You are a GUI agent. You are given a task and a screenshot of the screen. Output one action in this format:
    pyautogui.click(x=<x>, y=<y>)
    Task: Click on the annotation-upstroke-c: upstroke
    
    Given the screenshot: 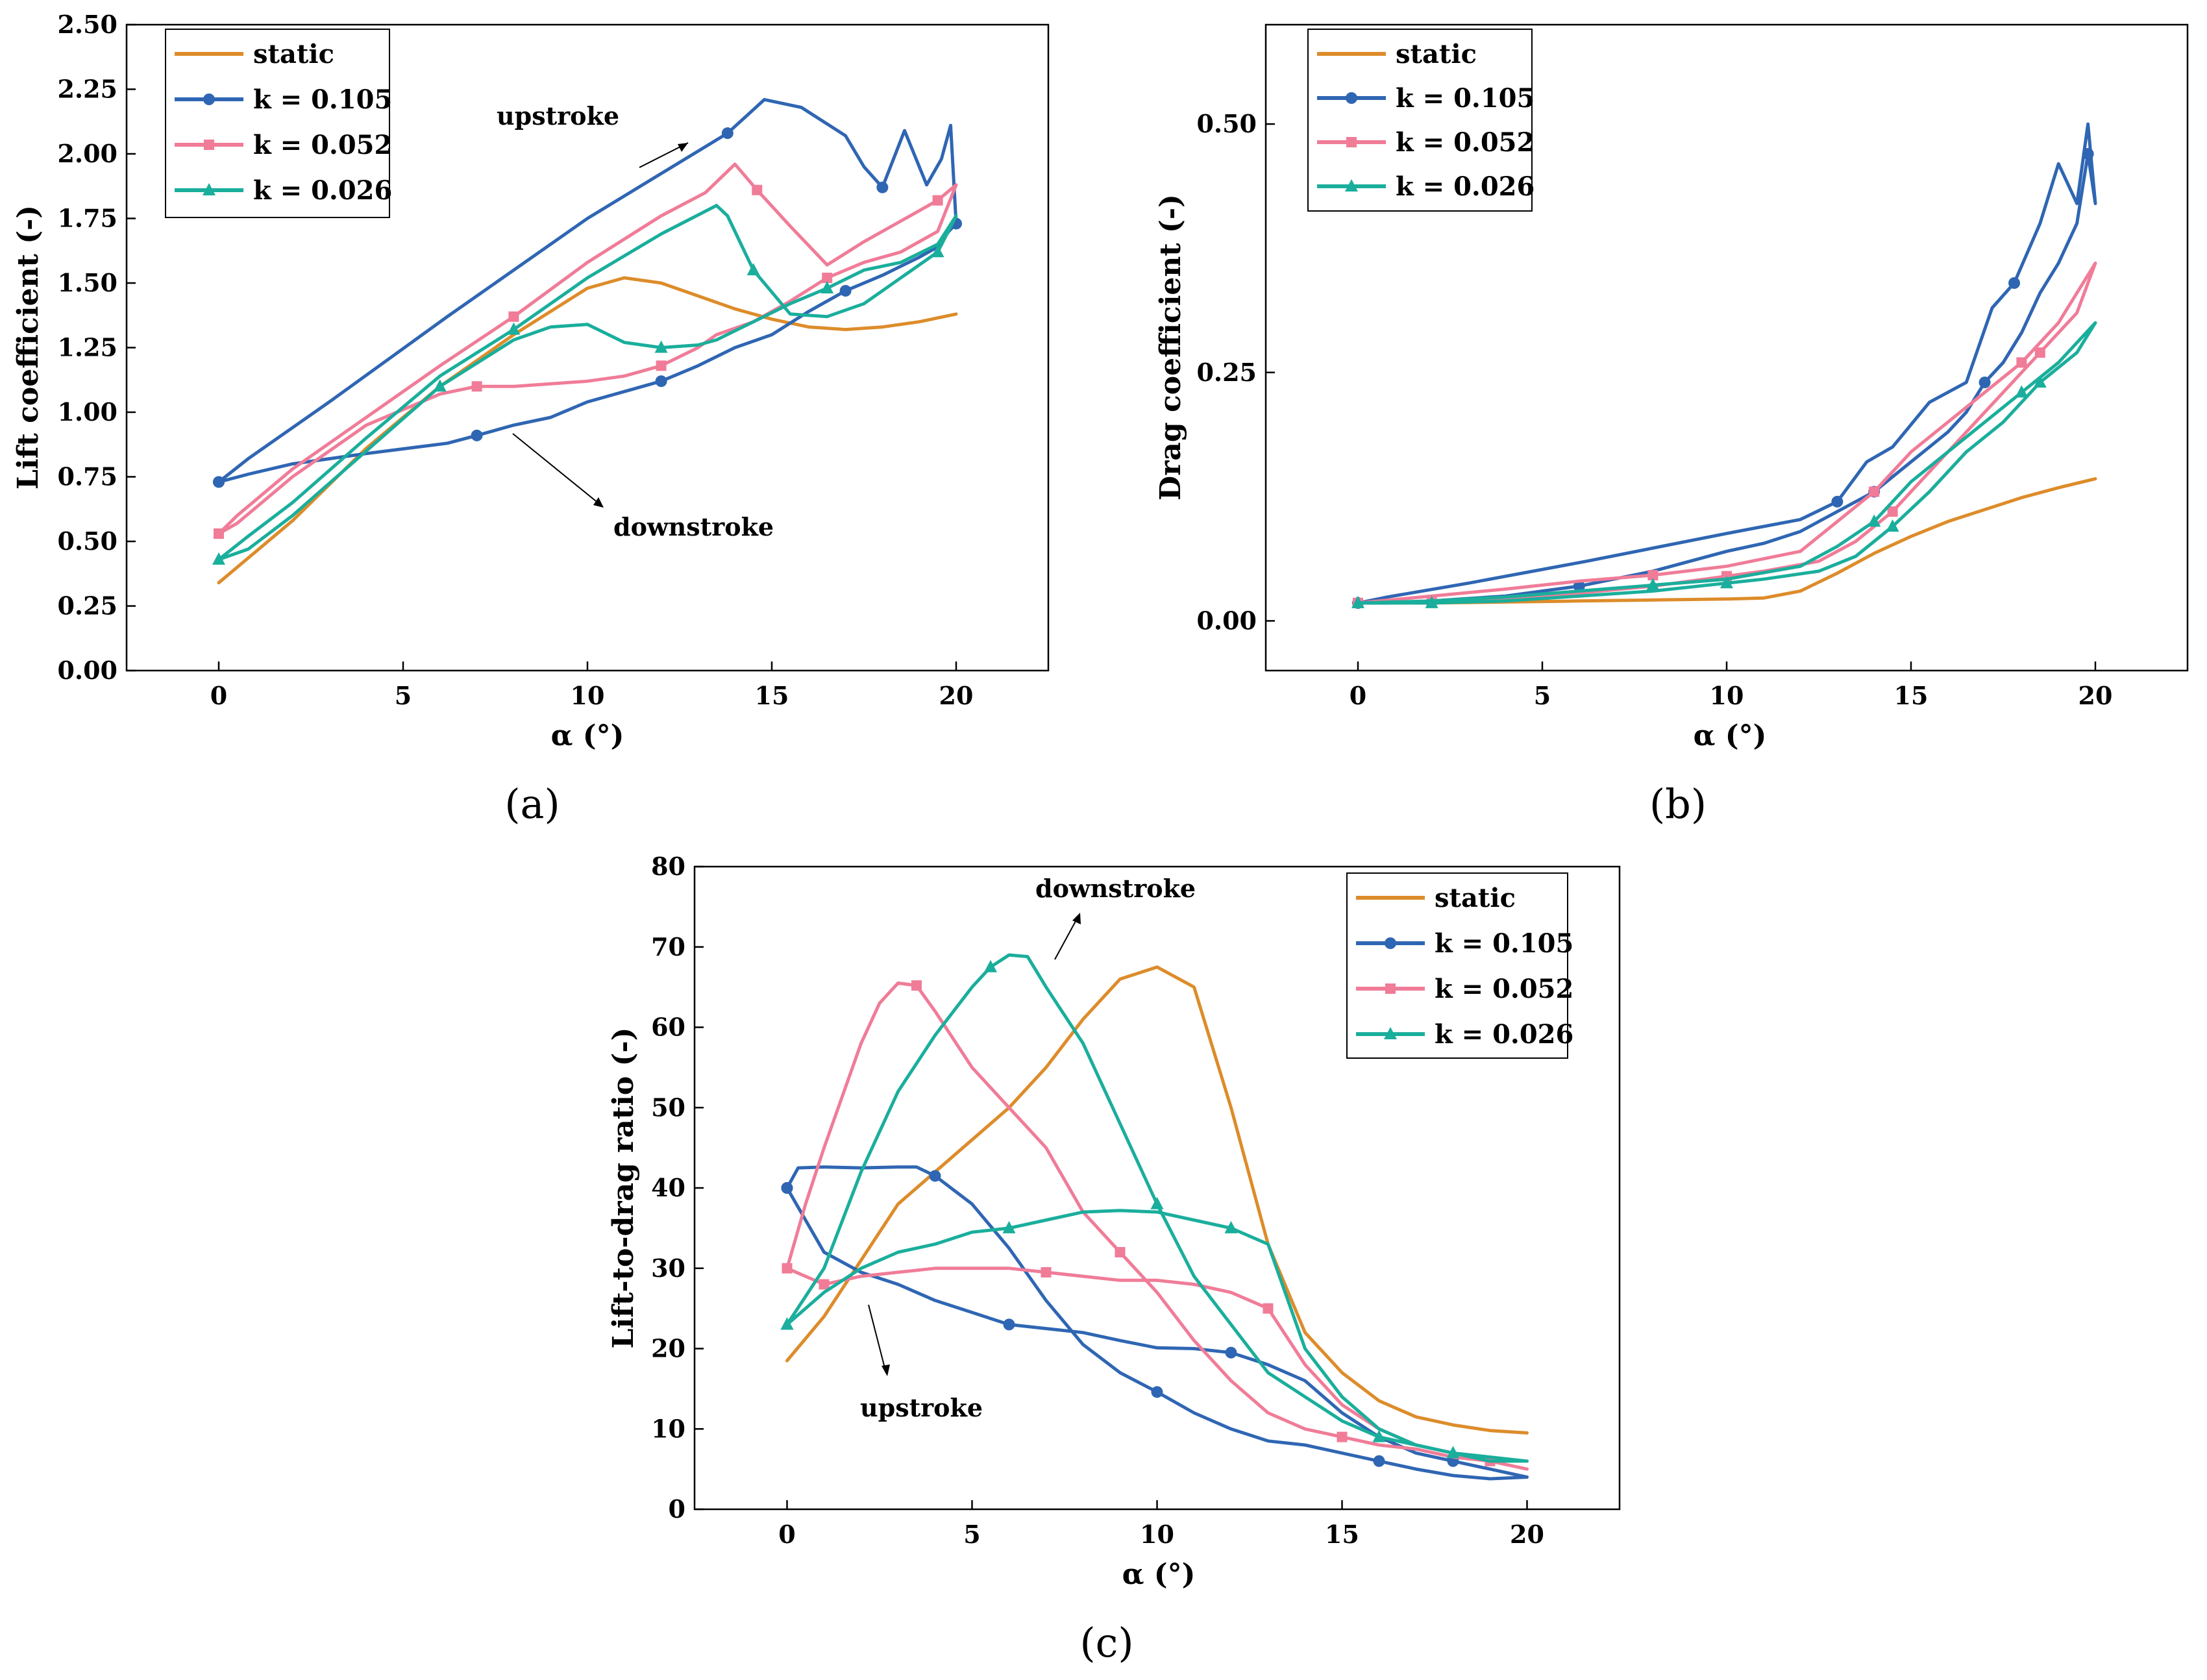 What is the action you would take?
    pyautogui.click(x=922, y=1407)
    